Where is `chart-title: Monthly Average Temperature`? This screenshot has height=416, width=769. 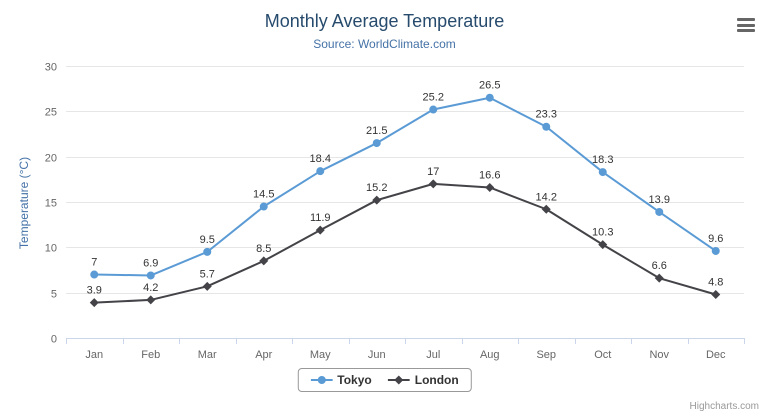 chart-title: Monthly Average Temperature is located at coordinates (384, 21).